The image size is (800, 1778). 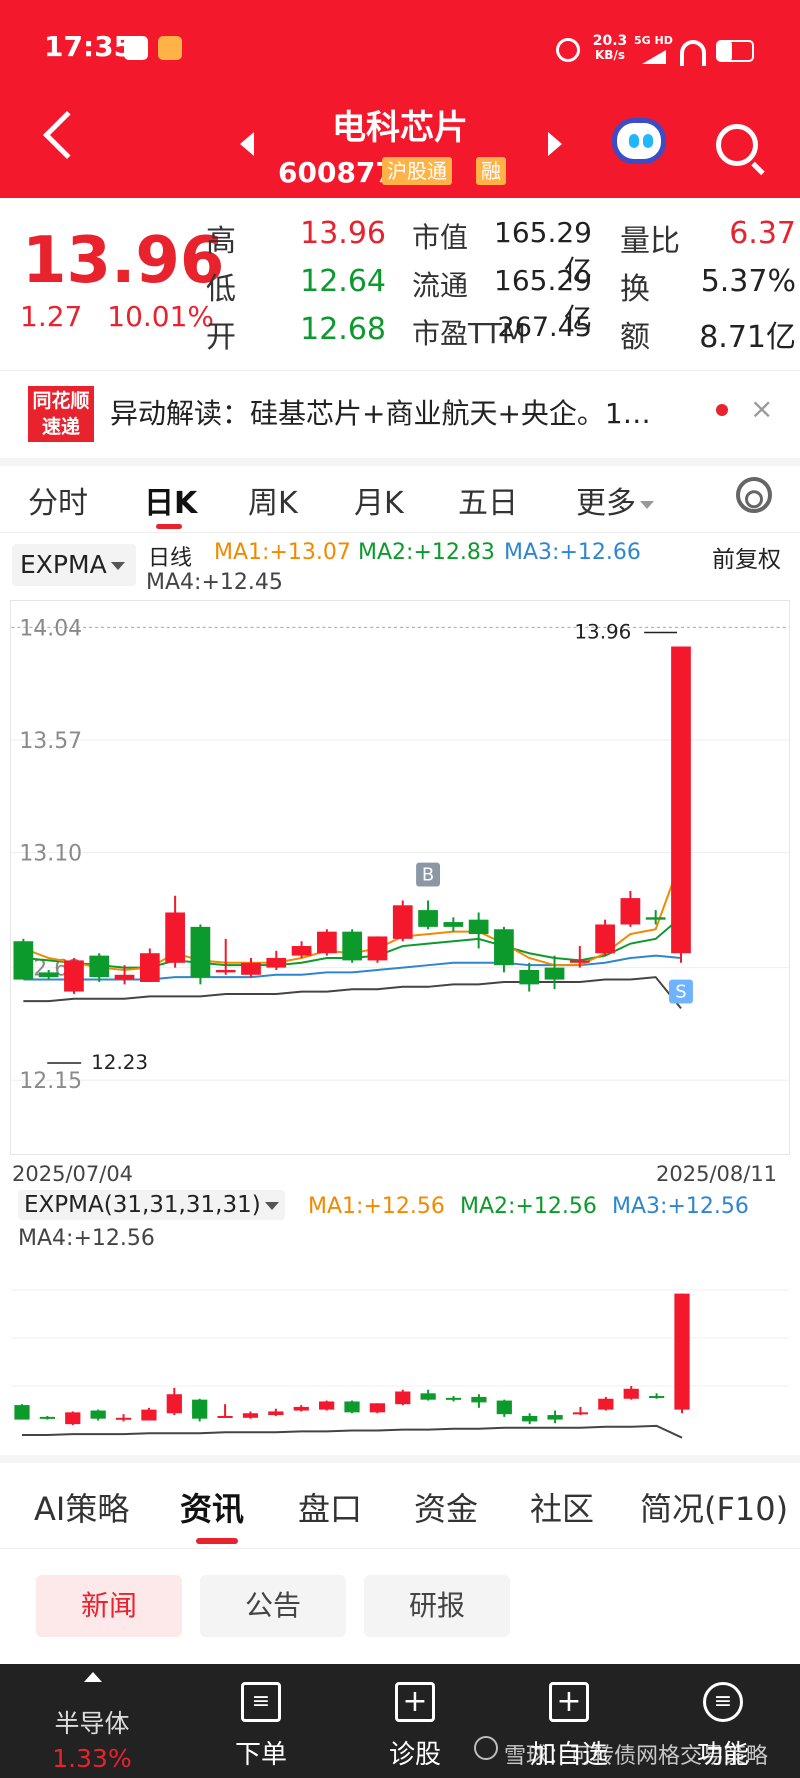 I want to click on order-label: 下单, so click(x=260, y=1755).